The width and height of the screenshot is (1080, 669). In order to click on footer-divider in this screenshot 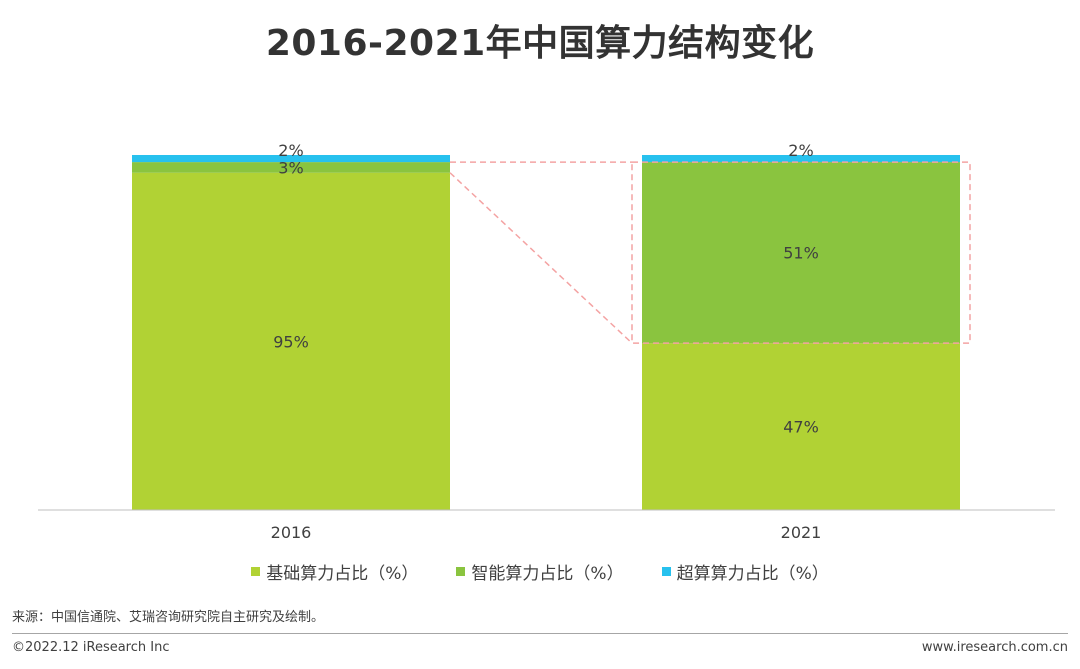, I will do `click(540, 633)`.